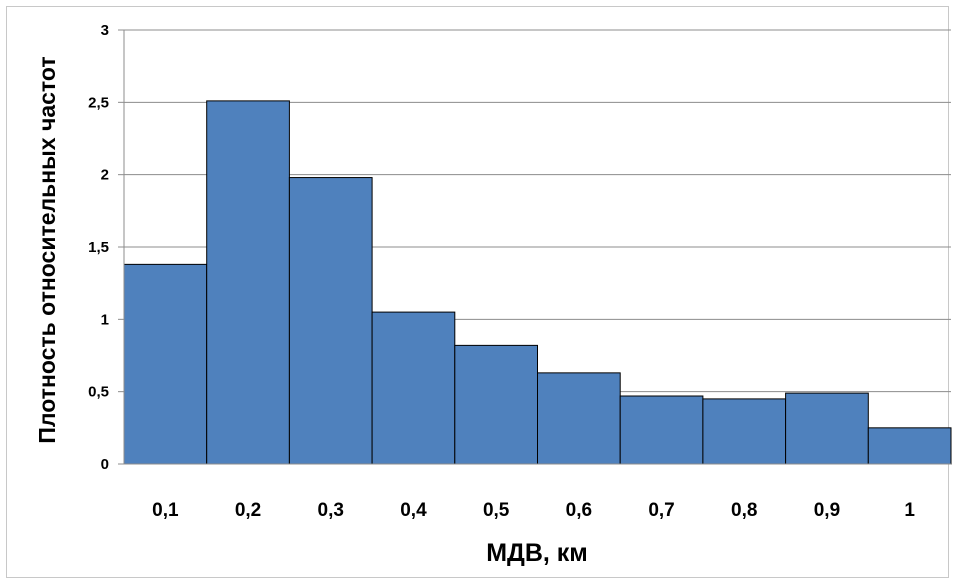 The width and height of the screenshot is (954, 583). I want to click on x-tick-label: 0,2, so click(248, 510).